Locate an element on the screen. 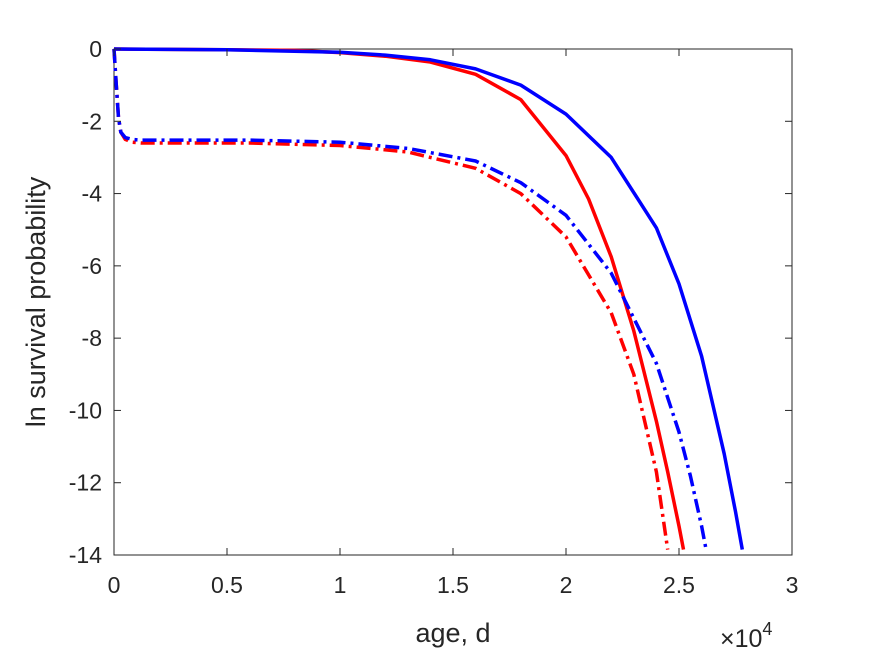  y-tick-label: 0 is located at coordinates (95, 49).